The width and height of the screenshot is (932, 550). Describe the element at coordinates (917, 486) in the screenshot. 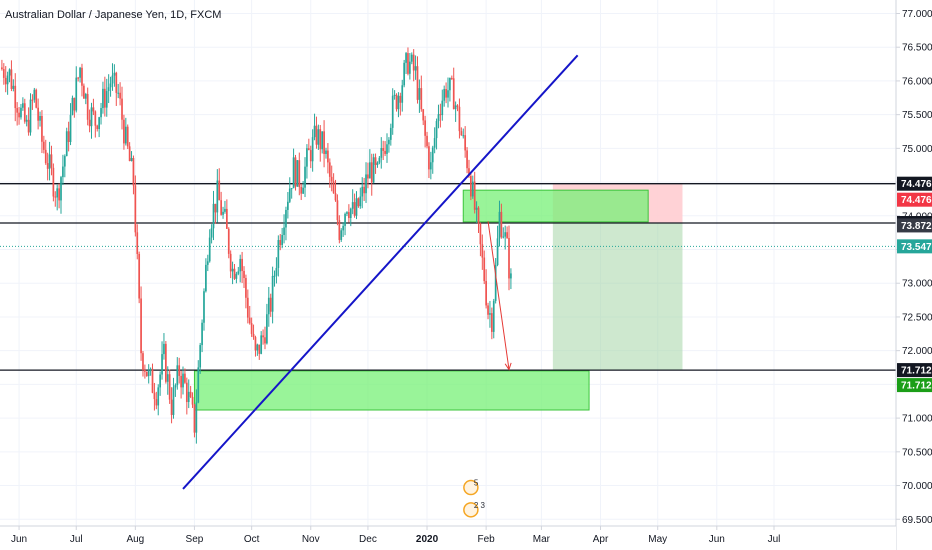

I see `y-tick-label: 70.000` at that location.